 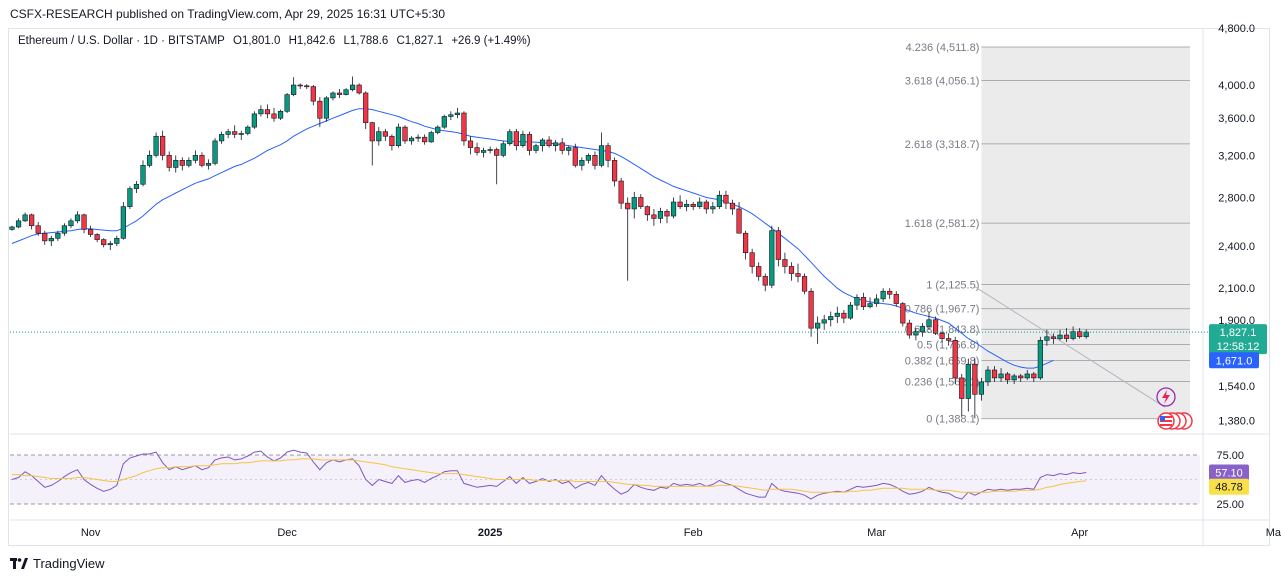 What do you see at coordinates (1229, 486) in the screenshot?
I see `rsi-ma-badge: 48.78` at bounding box center [1229, 486].